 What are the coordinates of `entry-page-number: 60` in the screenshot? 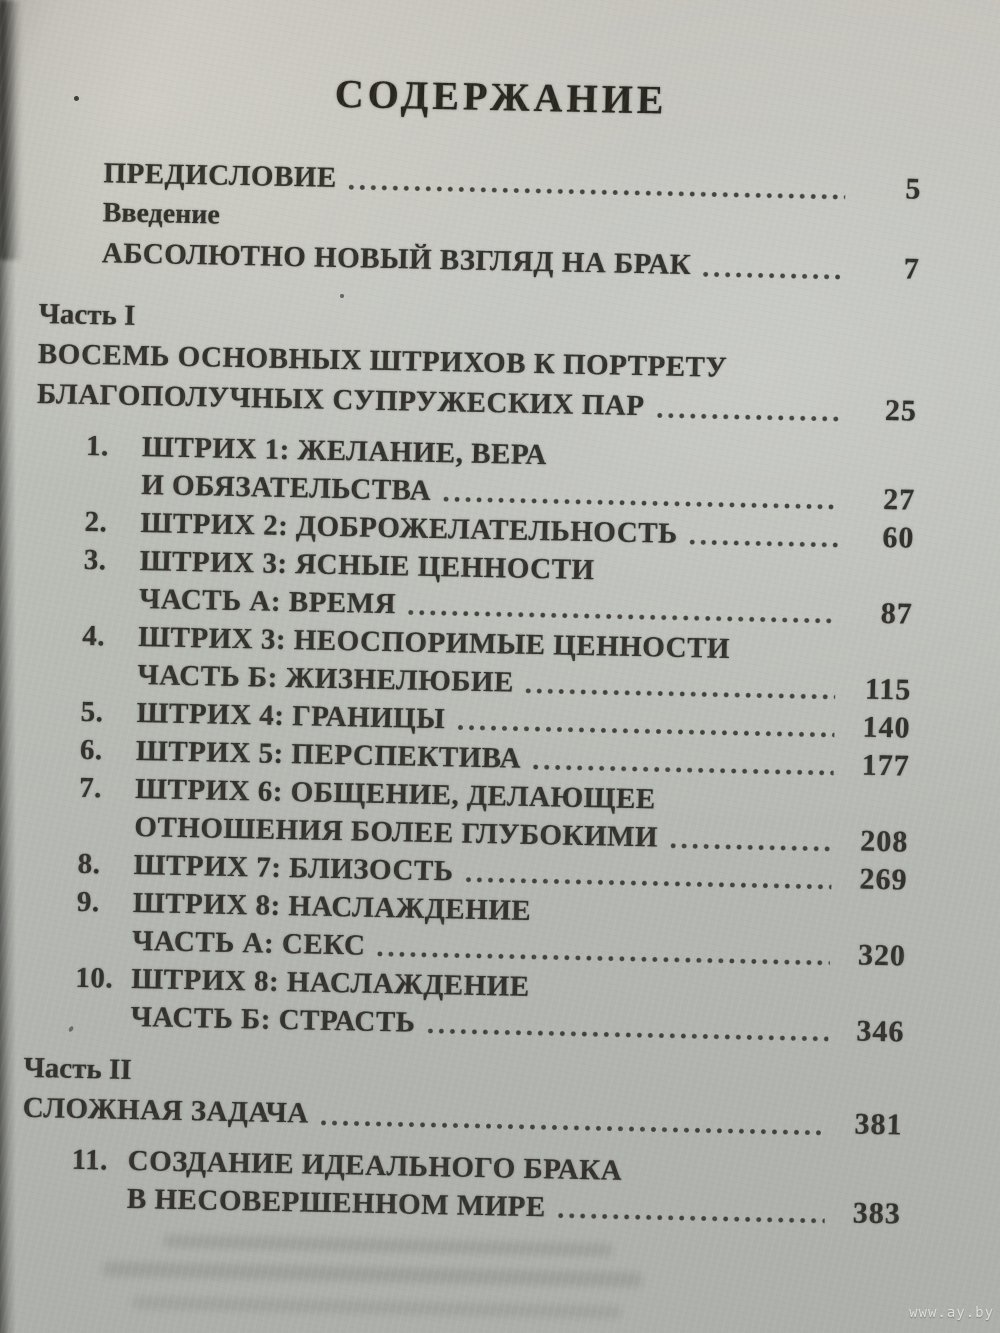 It's located at (898, 537).